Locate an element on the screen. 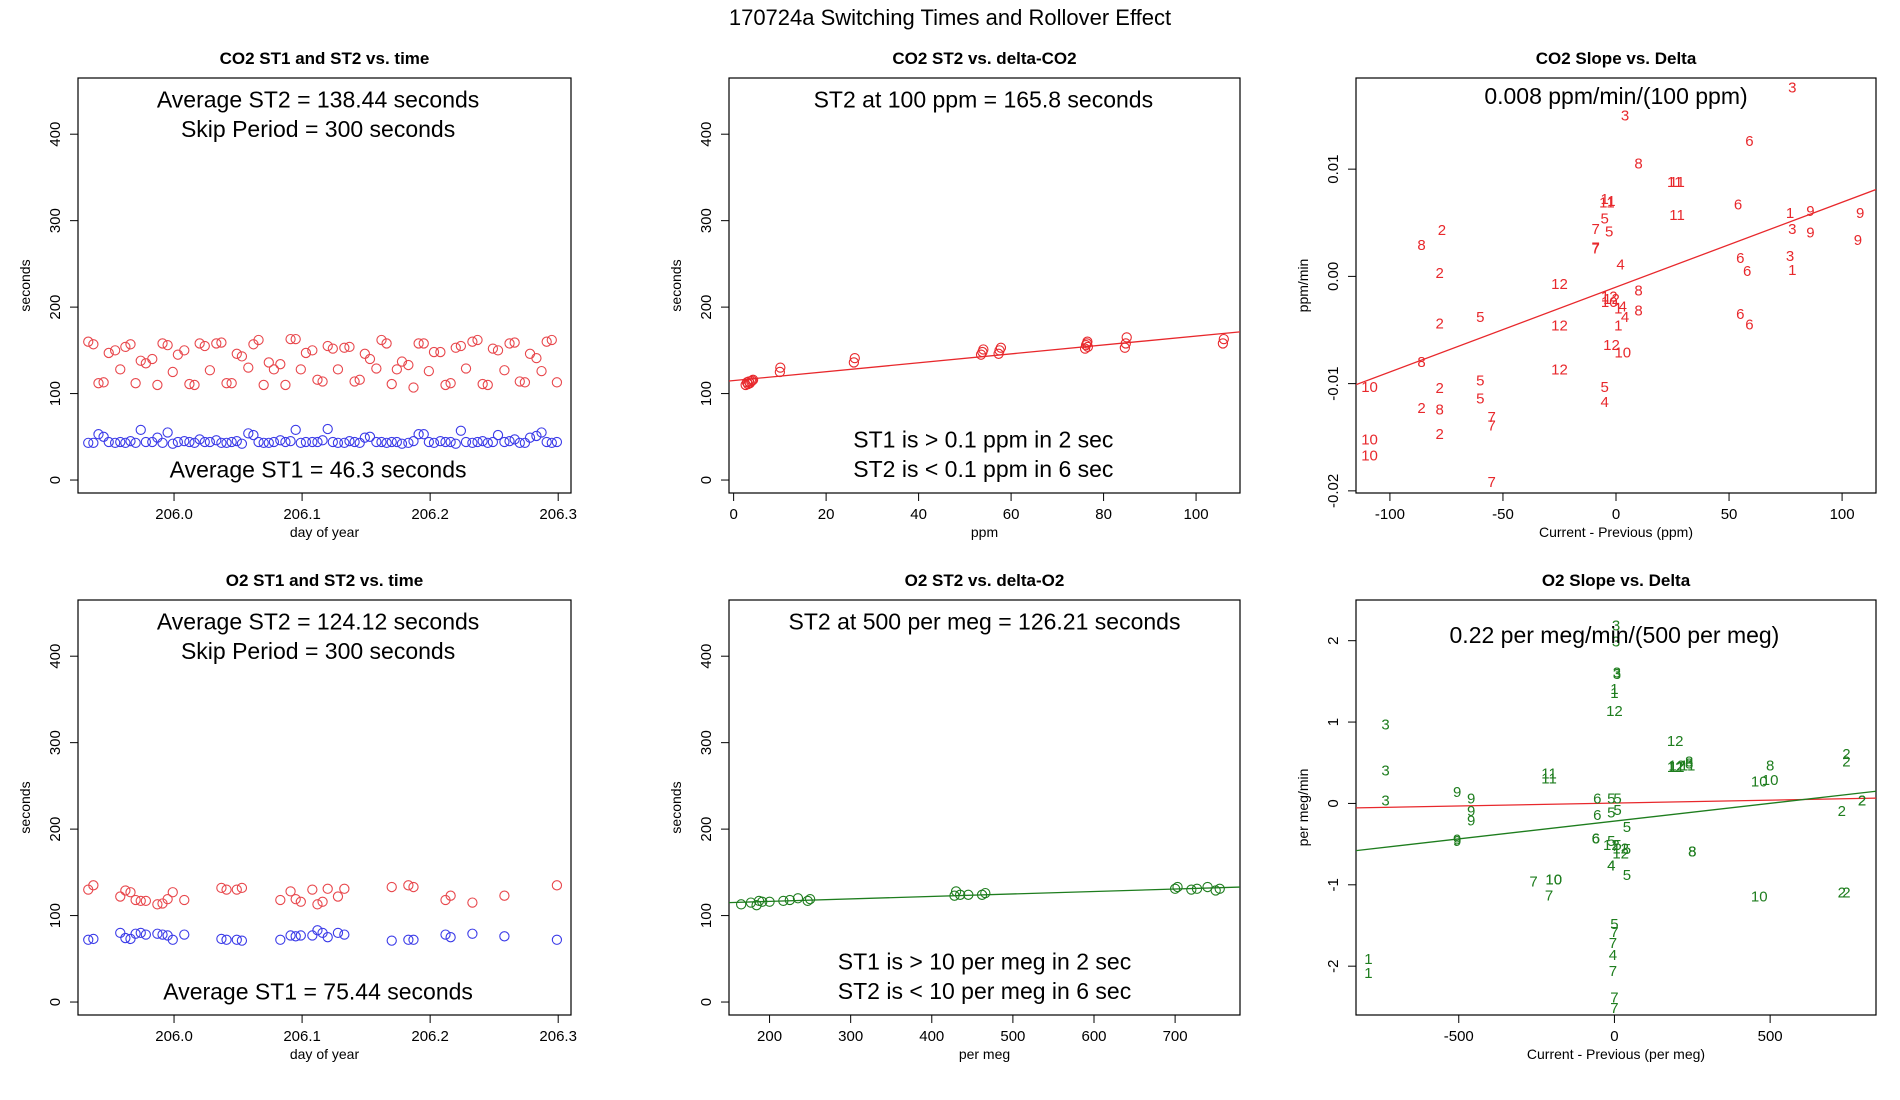 The width and height of the screenshot is (1900, 1100). y-tick-label: -0.01 is located at coordinates (1333, 384).